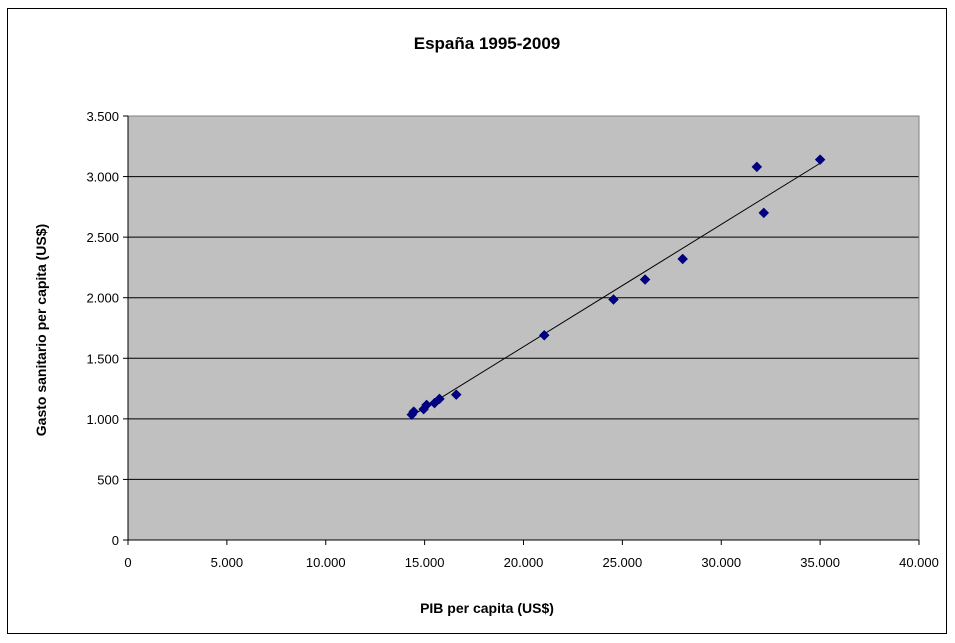  Describe the element at coordinates (425, 562) in the screenshot. I see `x-tick-label: 15.000` at that location.